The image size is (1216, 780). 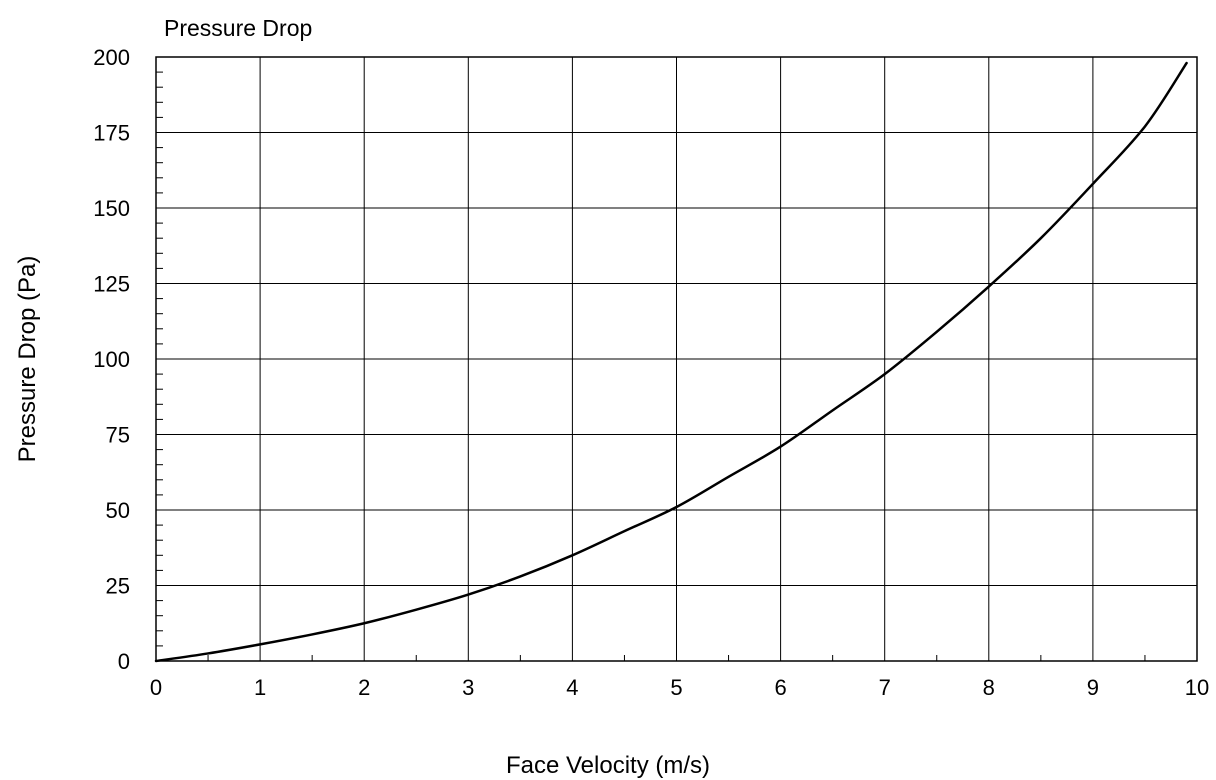 What do you see at coordinates (676, 687) in the screenshot?
I see `x-tick-label: 5` at bounding box center [676, 687].